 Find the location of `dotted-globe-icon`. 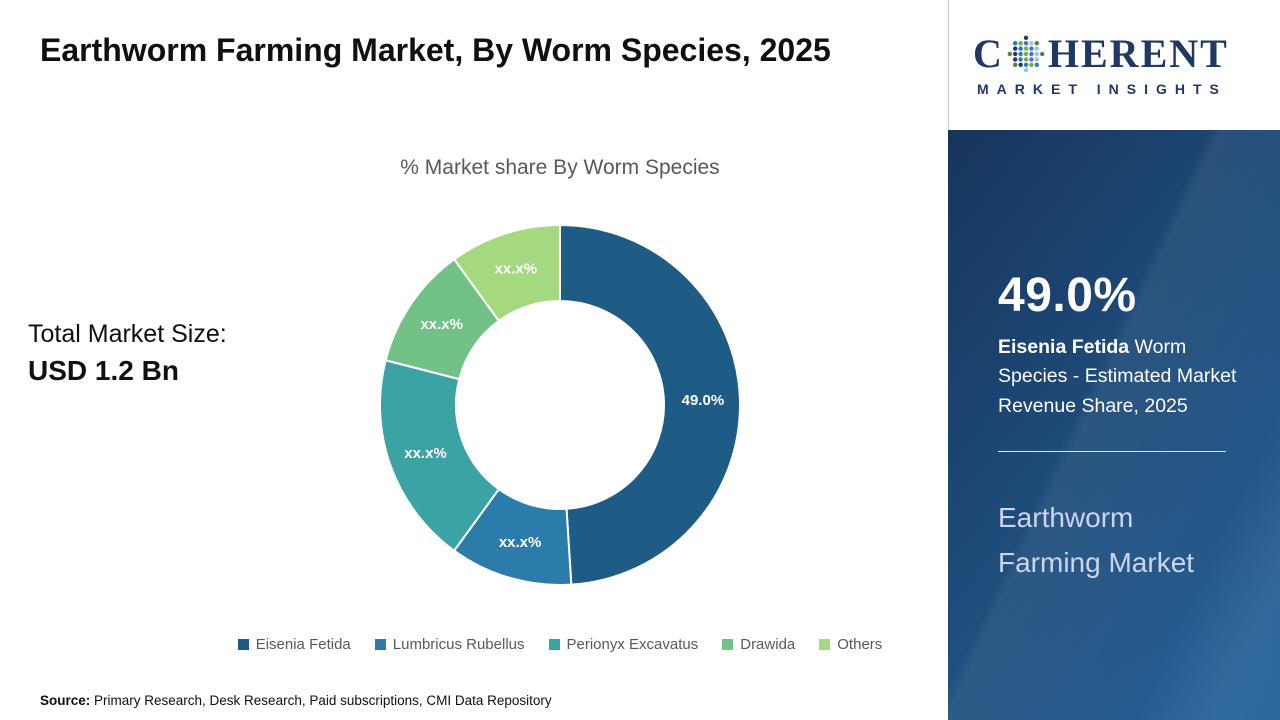

dotted-globe-icon is located at coordinates (1026, 53).